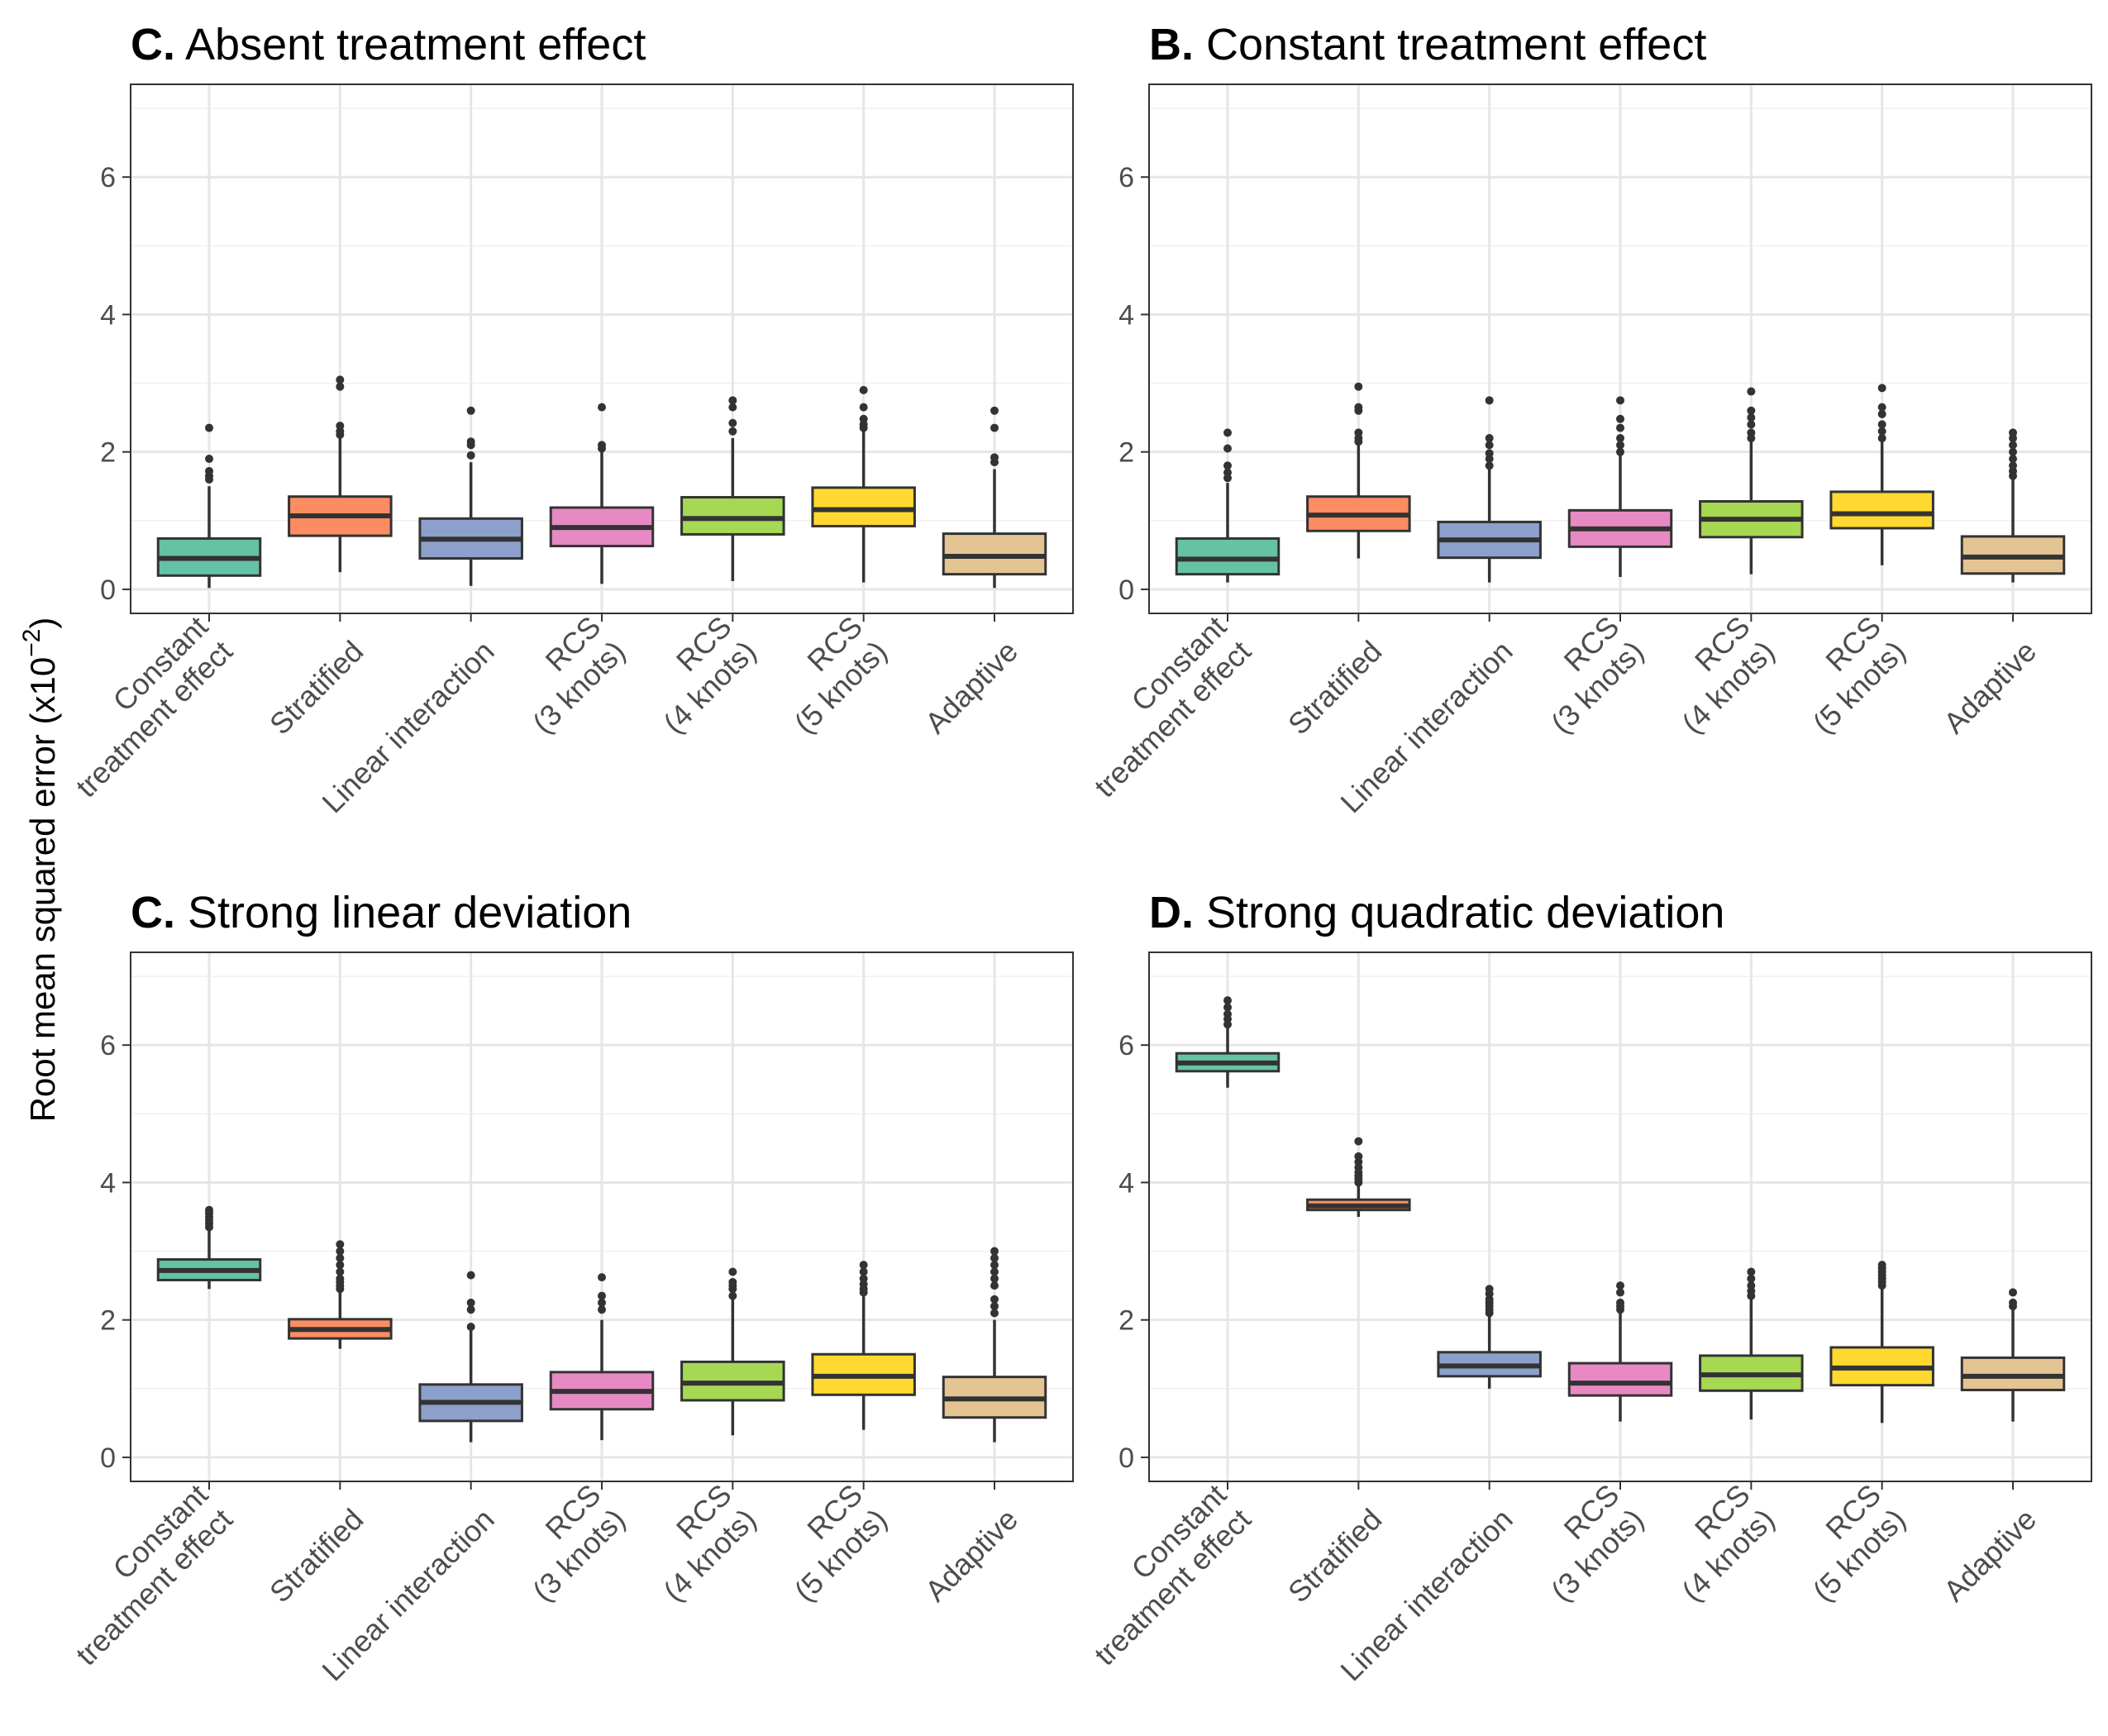 The width and height of the screenshot is (2108, 1736). I want to click on category-label: RCS(3 knots), so click(1584, 674).